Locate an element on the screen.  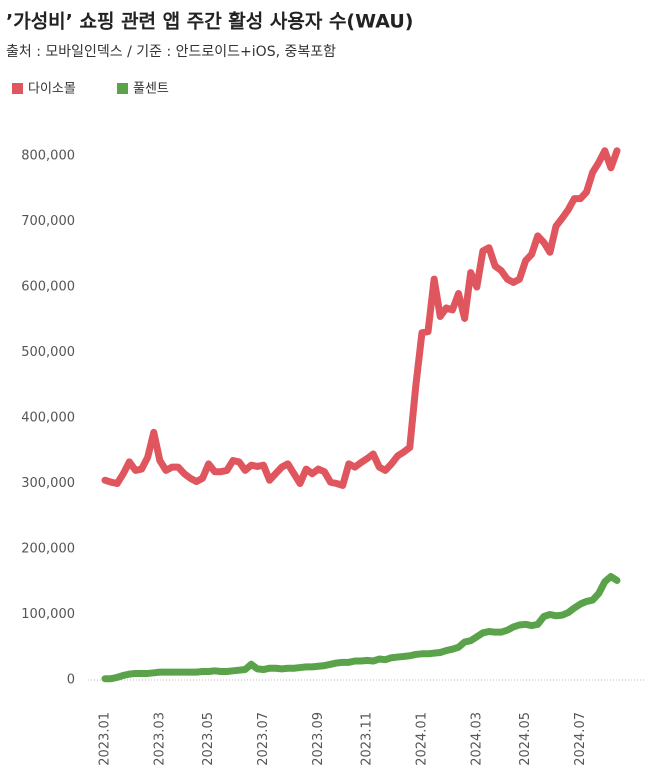
x-tick-label: 2024.05 is located at coordinates (525, 739).